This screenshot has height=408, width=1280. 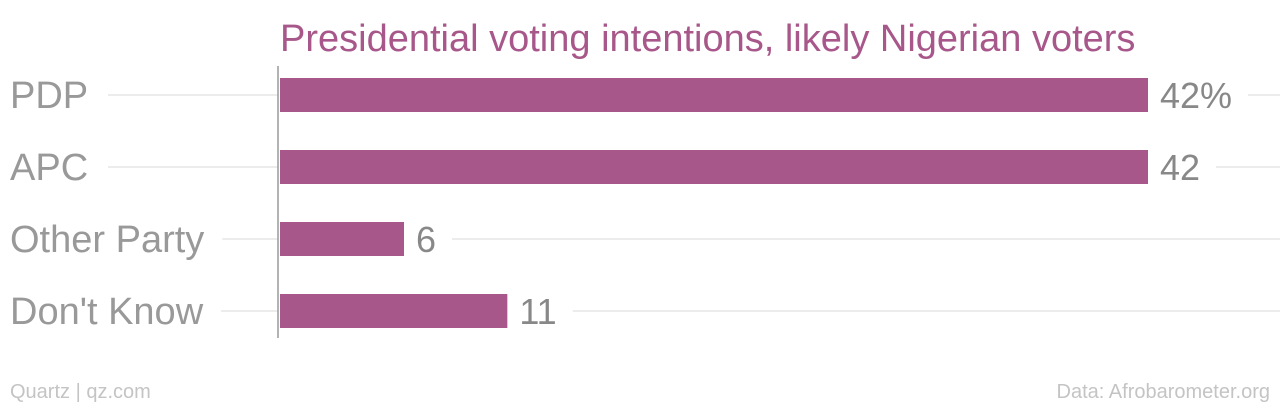 I want to click on footer-credit: Quartz | qz.com, so click(x=80, y=392).